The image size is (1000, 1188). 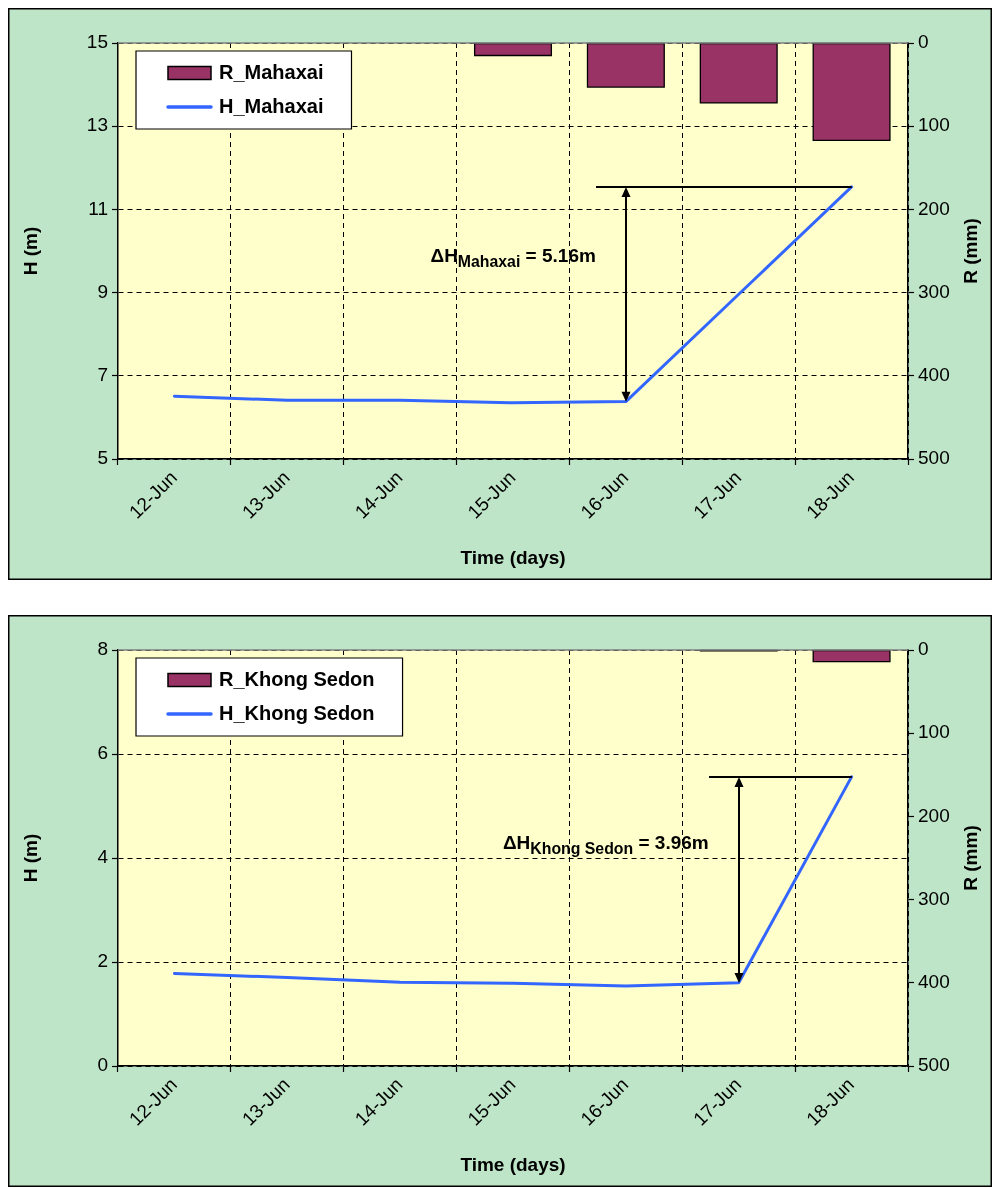 What do you see at coordinates (102, 1065) in the screenshot?
I see `y-tick-label: 0` at bounding box center [102, 1065].